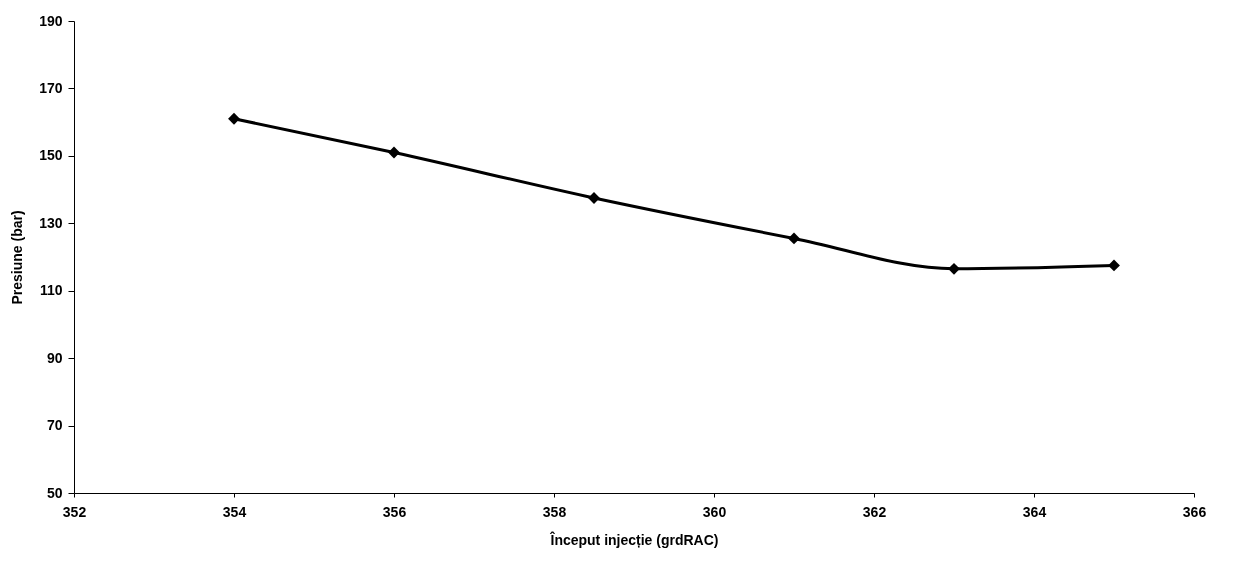 The height and width of the screenshot is (579, 1242). What do you see at coordinates (51, 20) in the screenshot?
I see `y-tick-label: 190` at bounding box center [51, 20].